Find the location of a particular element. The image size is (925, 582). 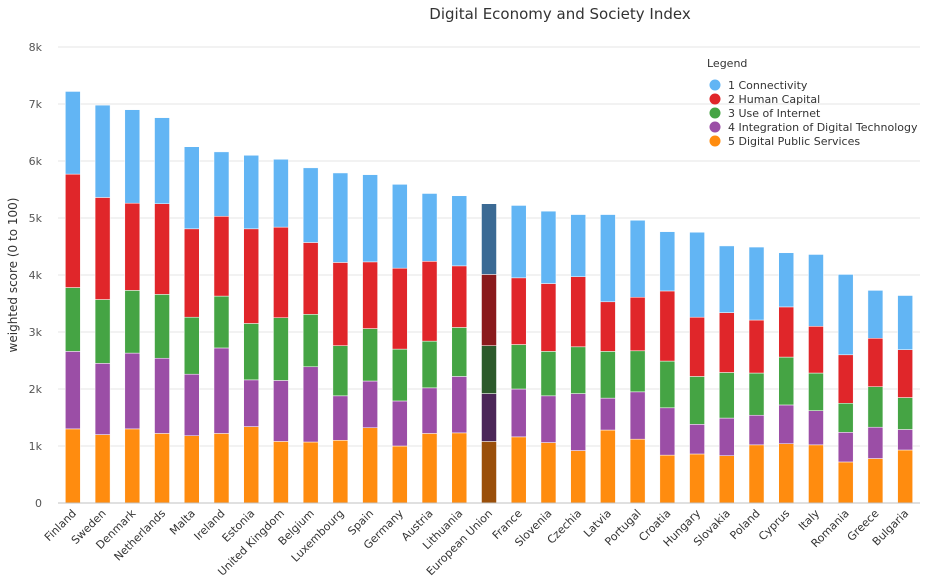

legend-item: 4 Integration of Digital Technology is located at coordinates (813, 127).